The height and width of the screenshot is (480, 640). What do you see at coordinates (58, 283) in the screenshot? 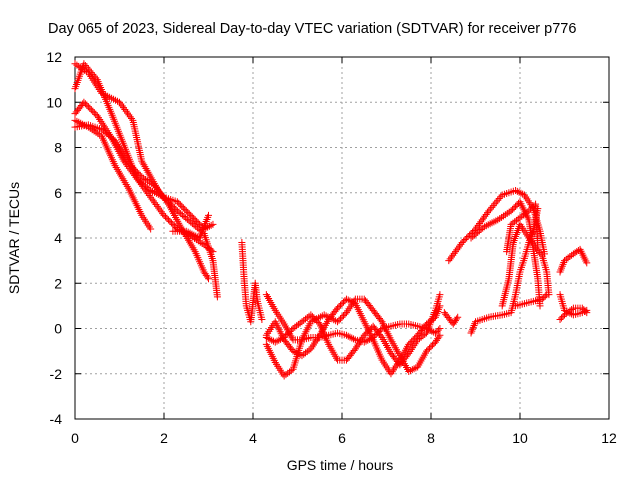
I see `y-tick-label: 2` at bounding box center [58, 283].